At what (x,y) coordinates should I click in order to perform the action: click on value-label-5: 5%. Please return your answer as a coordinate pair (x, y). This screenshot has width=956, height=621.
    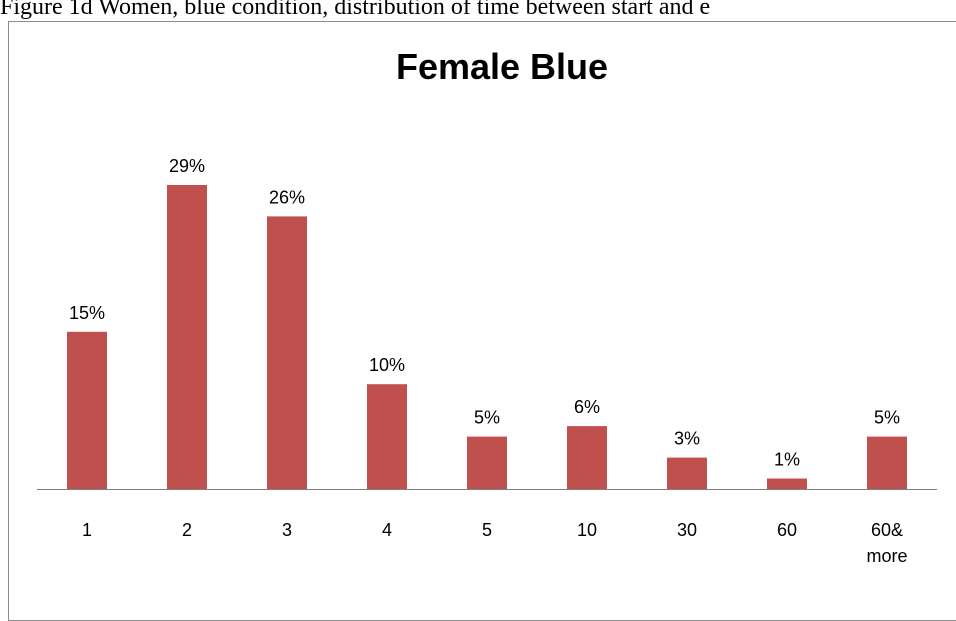
    Looking at the image, I should click on (487, 418).